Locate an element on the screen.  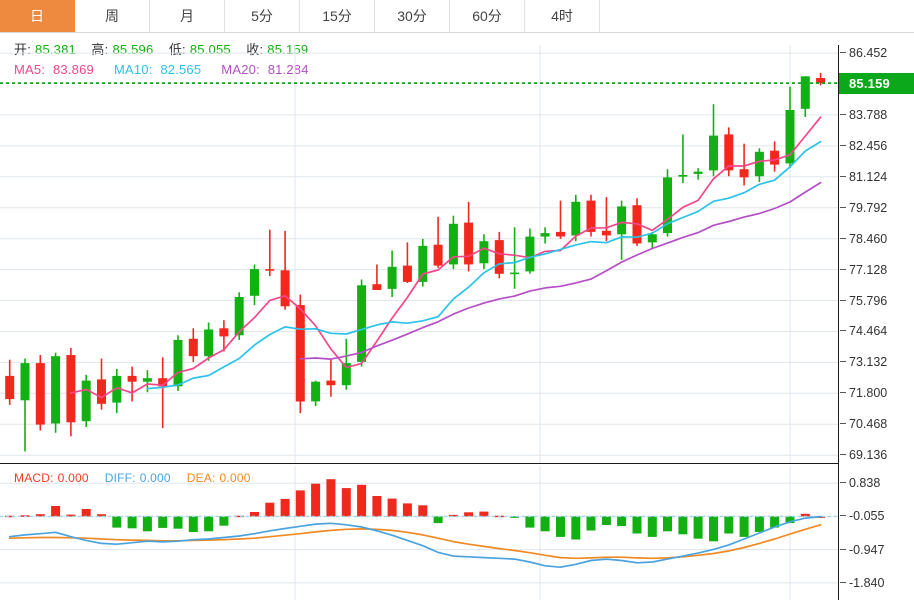
current-price-tag: 85.159 is located at coordinates (876, 83).